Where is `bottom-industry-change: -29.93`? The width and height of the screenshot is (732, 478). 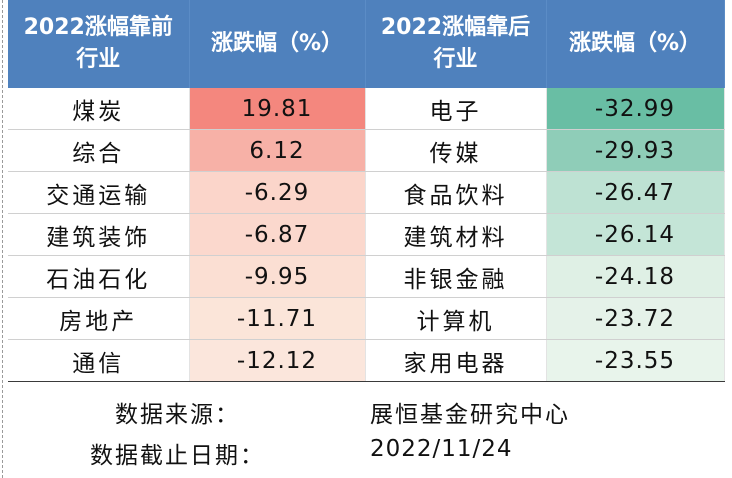
bottom-industry-change: -29.93 is located at coordinates (635, 150).